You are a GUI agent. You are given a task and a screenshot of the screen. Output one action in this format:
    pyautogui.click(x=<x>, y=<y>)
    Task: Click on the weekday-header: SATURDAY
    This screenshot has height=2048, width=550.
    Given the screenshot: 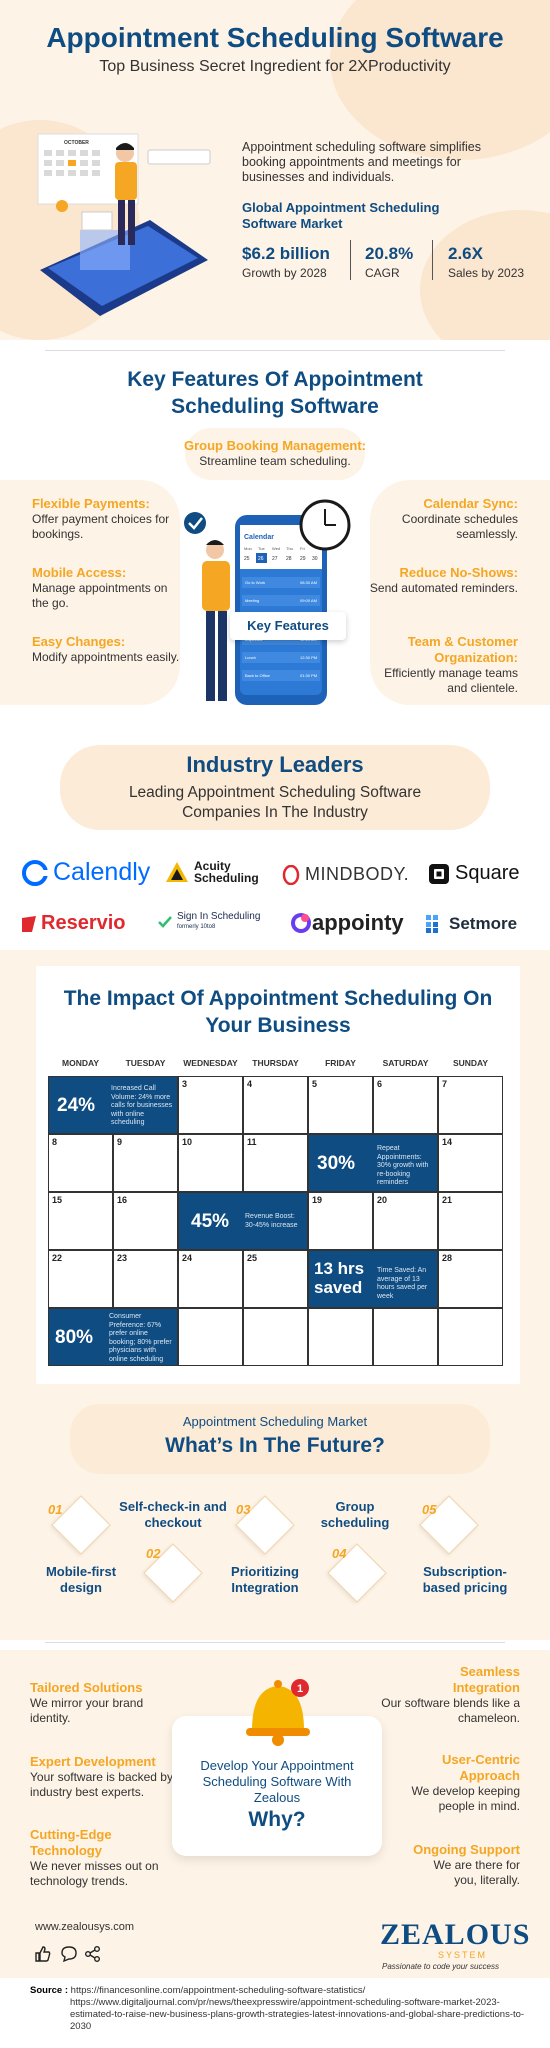 What is the action you would take?
    pyautogui.click(x=405, y=1063)
    